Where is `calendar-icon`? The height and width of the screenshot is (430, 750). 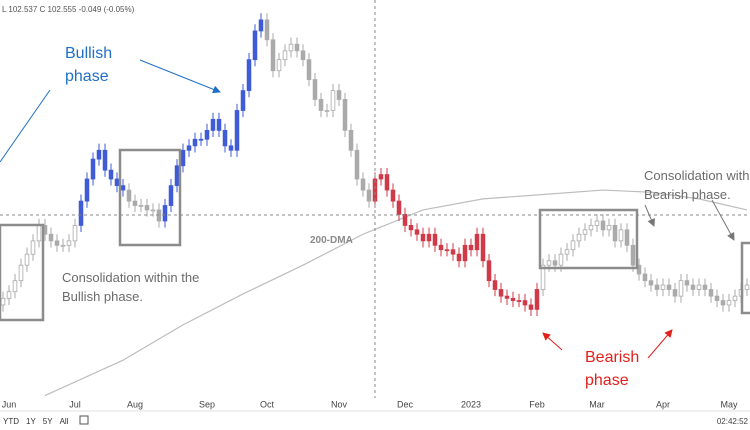 calendar-icon is located at coordinates (84, 420).